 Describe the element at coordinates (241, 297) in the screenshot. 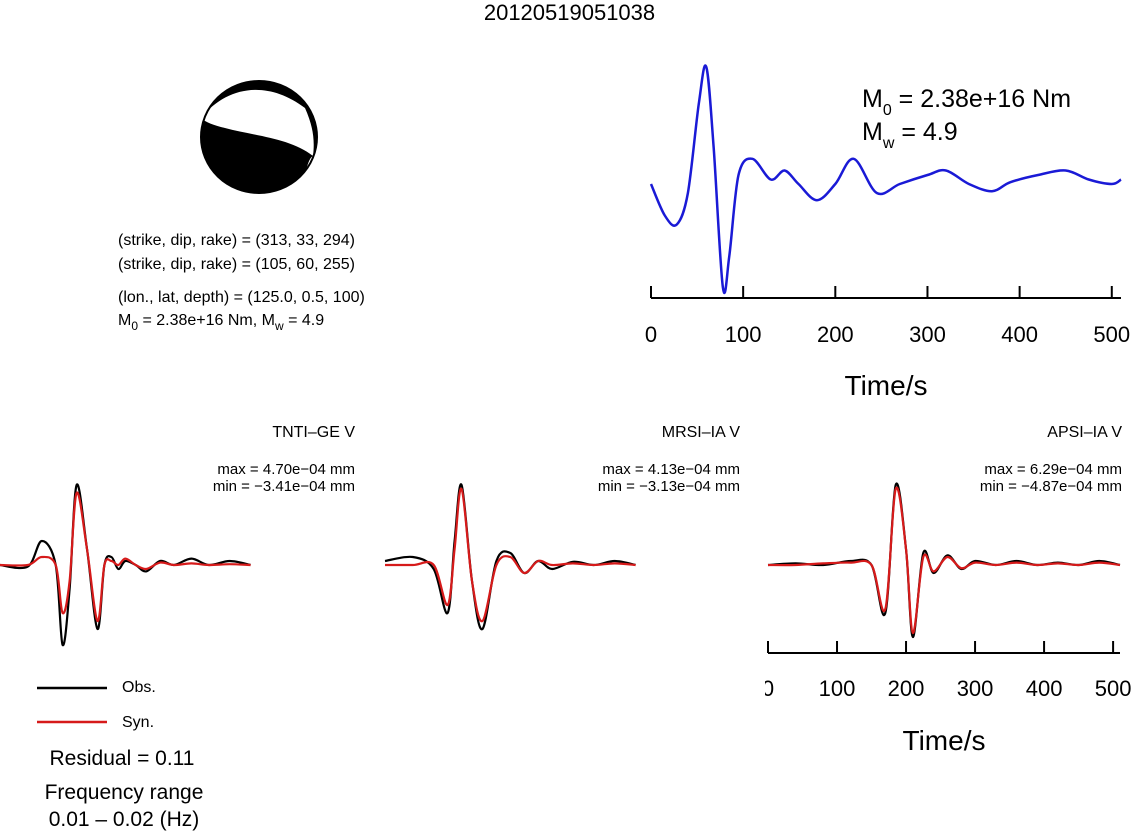

I see `event-location: (lon., lat, depth) = (125.0, 0.5, 100)` at that location.